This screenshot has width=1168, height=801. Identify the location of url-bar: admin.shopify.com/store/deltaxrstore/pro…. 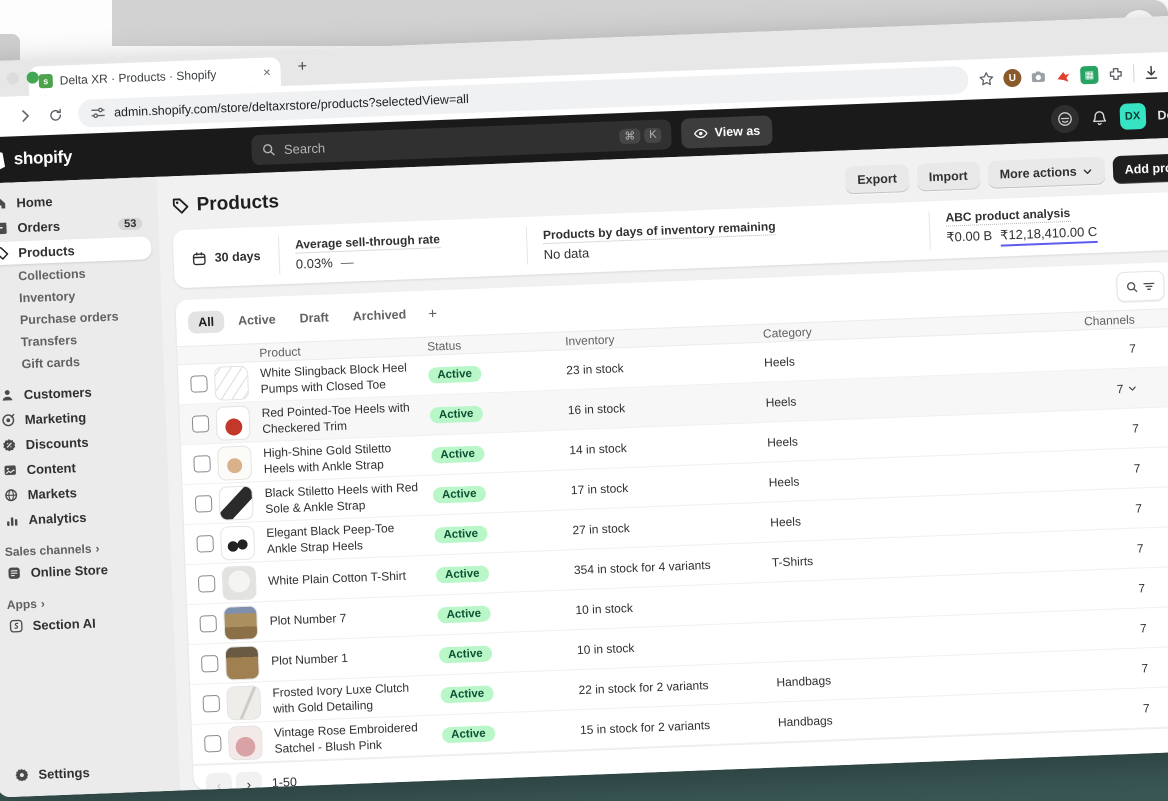
(523, 96).